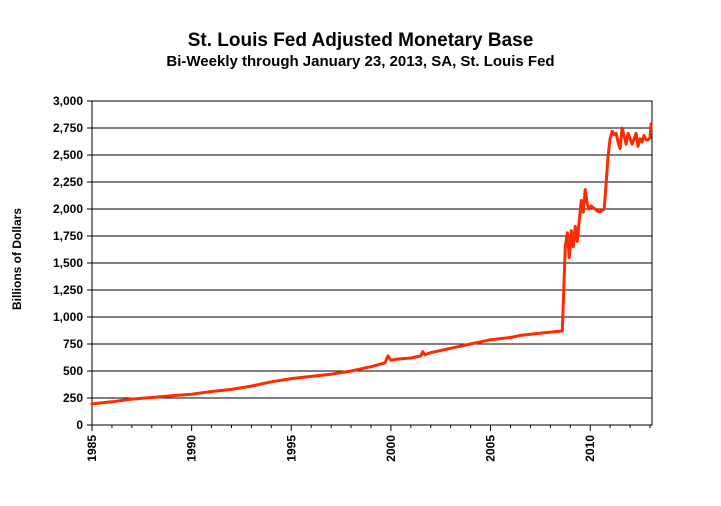 This screenshot has width=721, height=506. Describe the element at coordinates (68, 317) in the screenshot. I see `y-tick-label: 1,000` at that location.